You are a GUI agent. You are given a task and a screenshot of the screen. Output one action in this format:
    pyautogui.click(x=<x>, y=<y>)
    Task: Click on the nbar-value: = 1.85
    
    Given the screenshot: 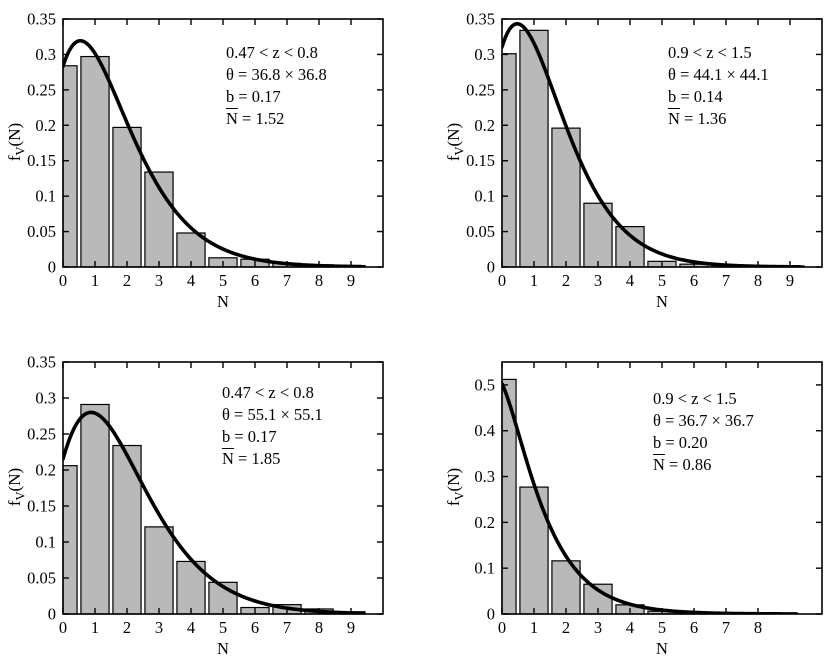 What is the action you would take?
    pyautogui.click(x=257, y=458)
    